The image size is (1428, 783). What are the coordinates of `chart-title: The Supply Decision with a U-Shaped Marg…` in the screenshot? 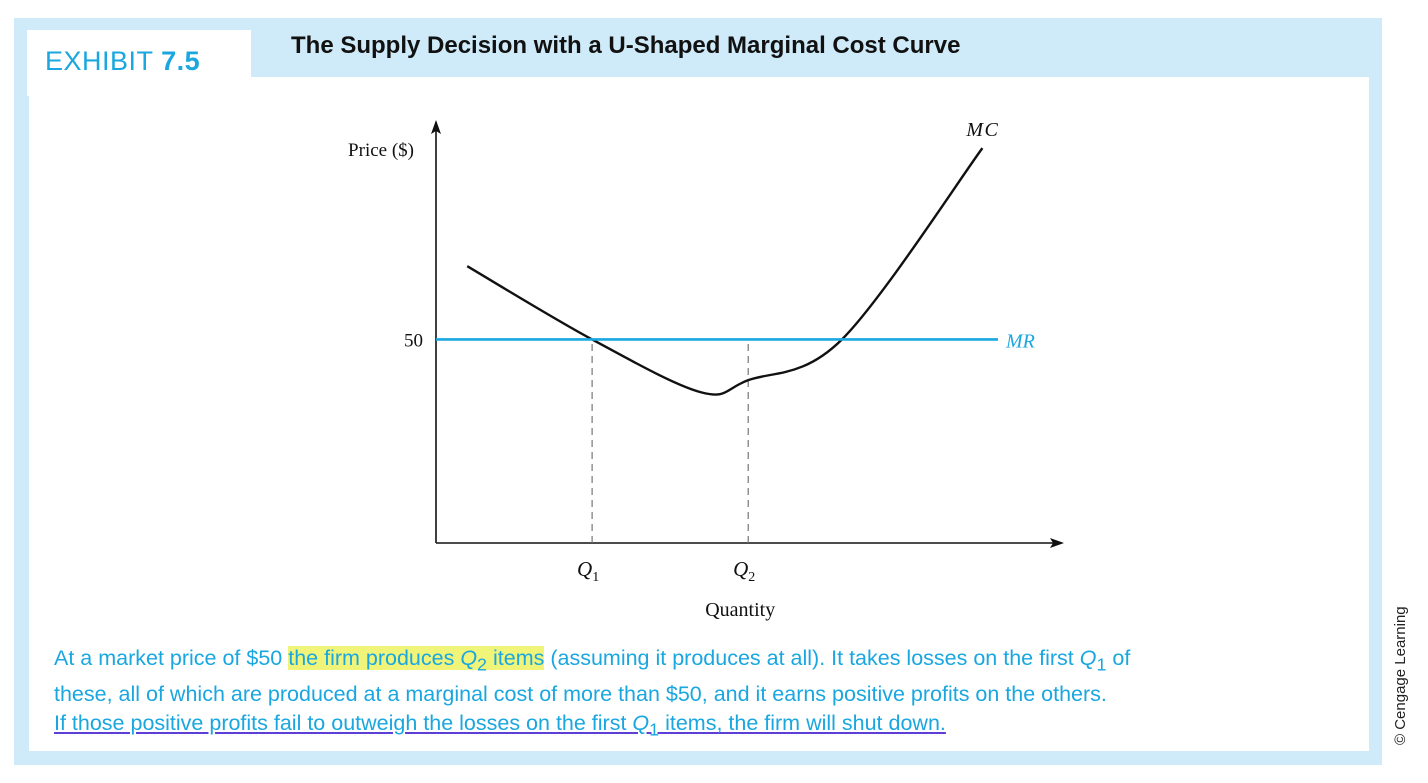 It's located at (626, 45).